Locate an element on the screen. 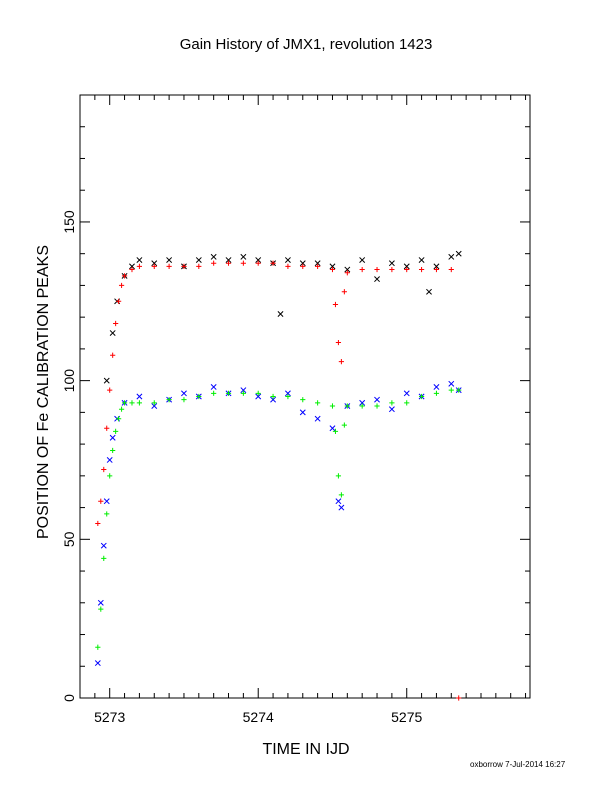 The height and width of the screenshot is (792, 612). x-axis-label: TIME IN IJD is located at coordinates (305, 749).